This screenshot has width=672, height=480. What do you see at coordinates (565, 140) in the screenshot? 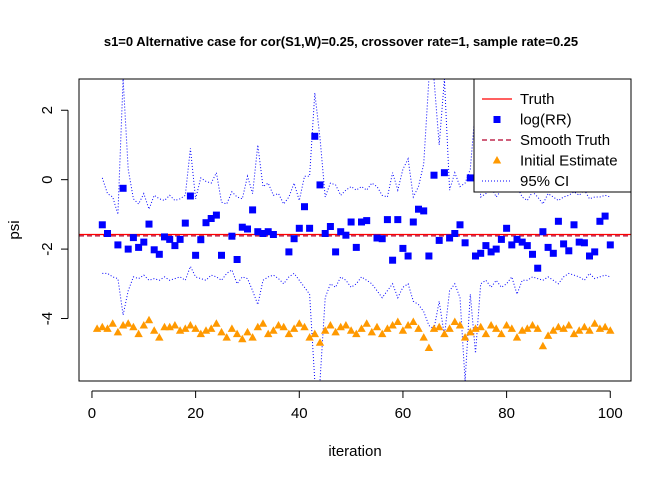
I see `legend-label: Smooth Truth` at bounding box center [565, 140].